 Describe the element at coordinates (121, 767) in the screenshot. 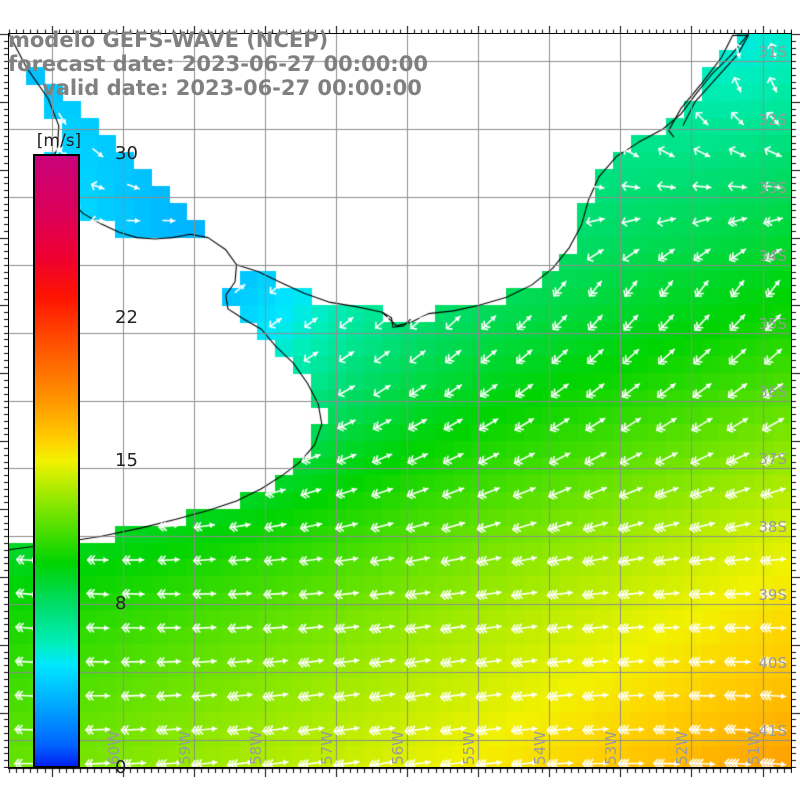

I see `colorbar-tick-label: 0` at that location.